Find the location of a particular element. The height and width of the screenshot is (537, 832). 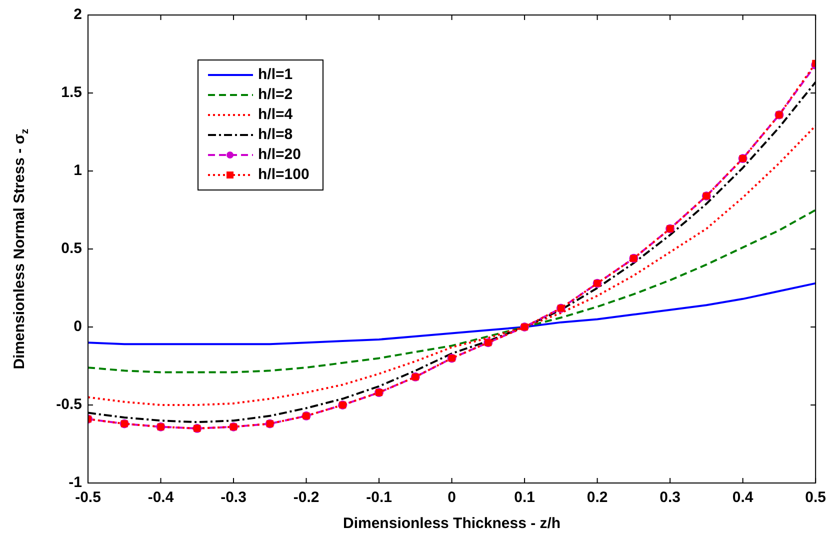

legend-label: h/l=2 is located at coordinates (275, 95).